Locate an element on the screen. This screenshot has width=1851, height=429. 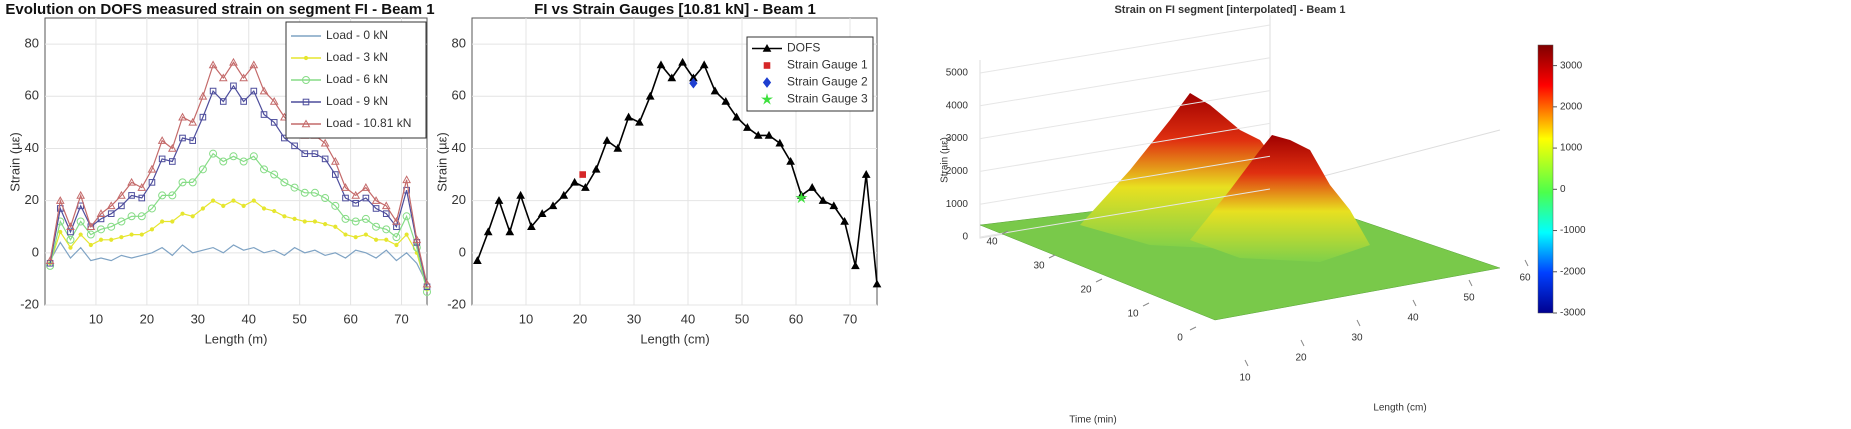
y-tick-label: 10 is located at coordinates (1133, 314).